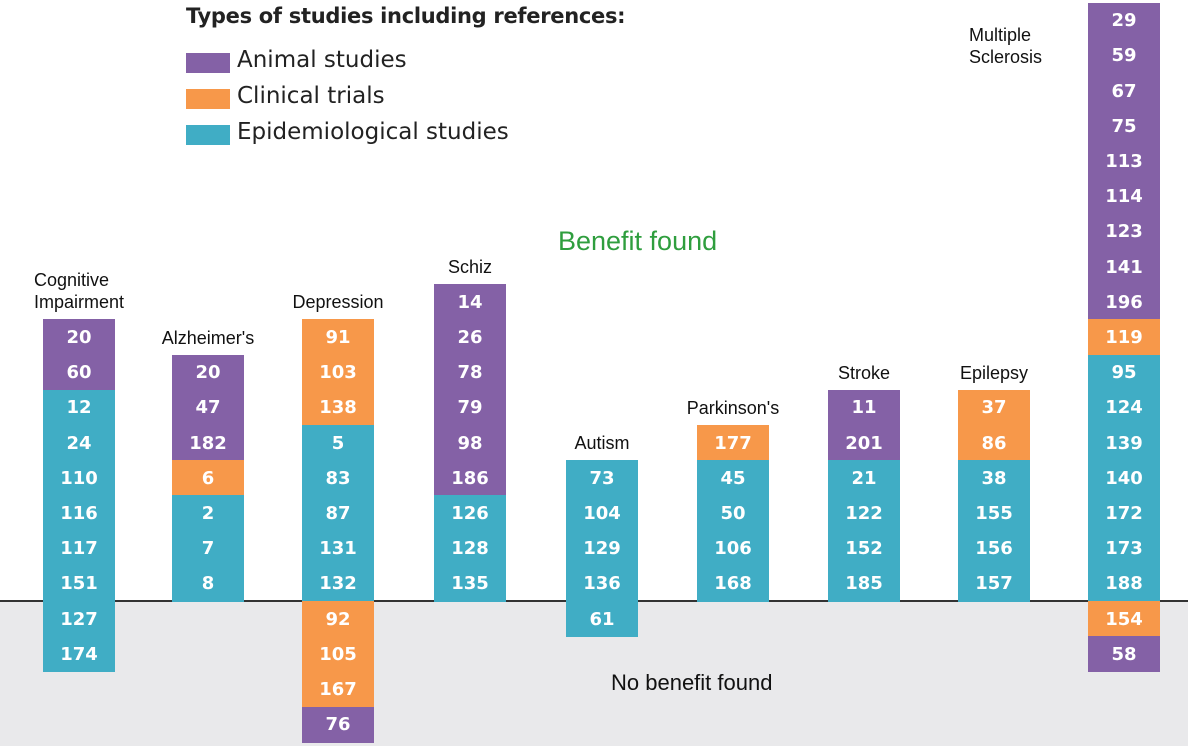 The image size is (1188, 746). What do you see at coordinates (79, 407) in the screenshot?
I see `reference-cell: 12` at bounding box center [79, 407].